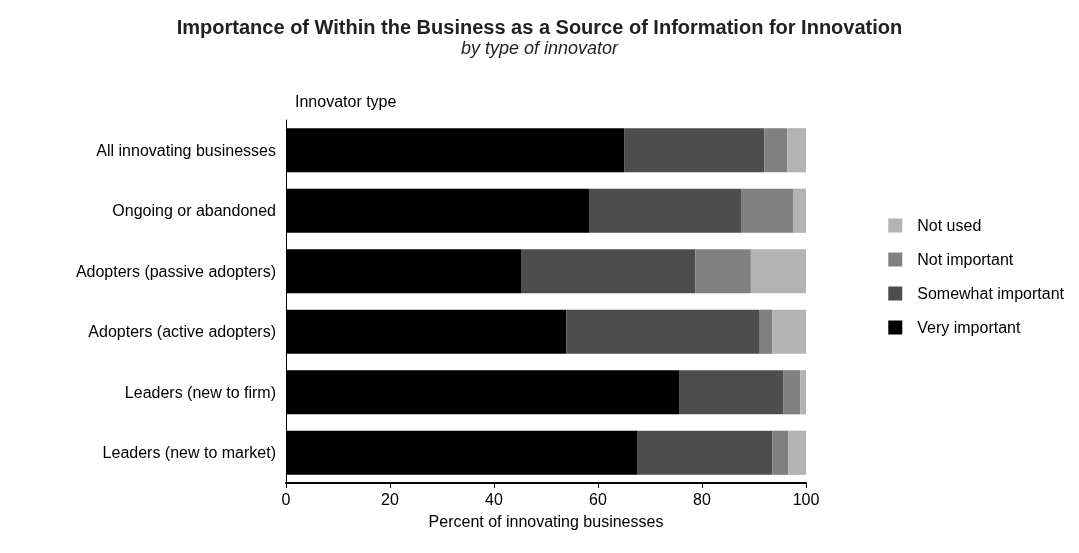 Image resolution: width=1079 pixels, height=553 pixels. I want to click on x-tick-label: 0, so click(286, 499).